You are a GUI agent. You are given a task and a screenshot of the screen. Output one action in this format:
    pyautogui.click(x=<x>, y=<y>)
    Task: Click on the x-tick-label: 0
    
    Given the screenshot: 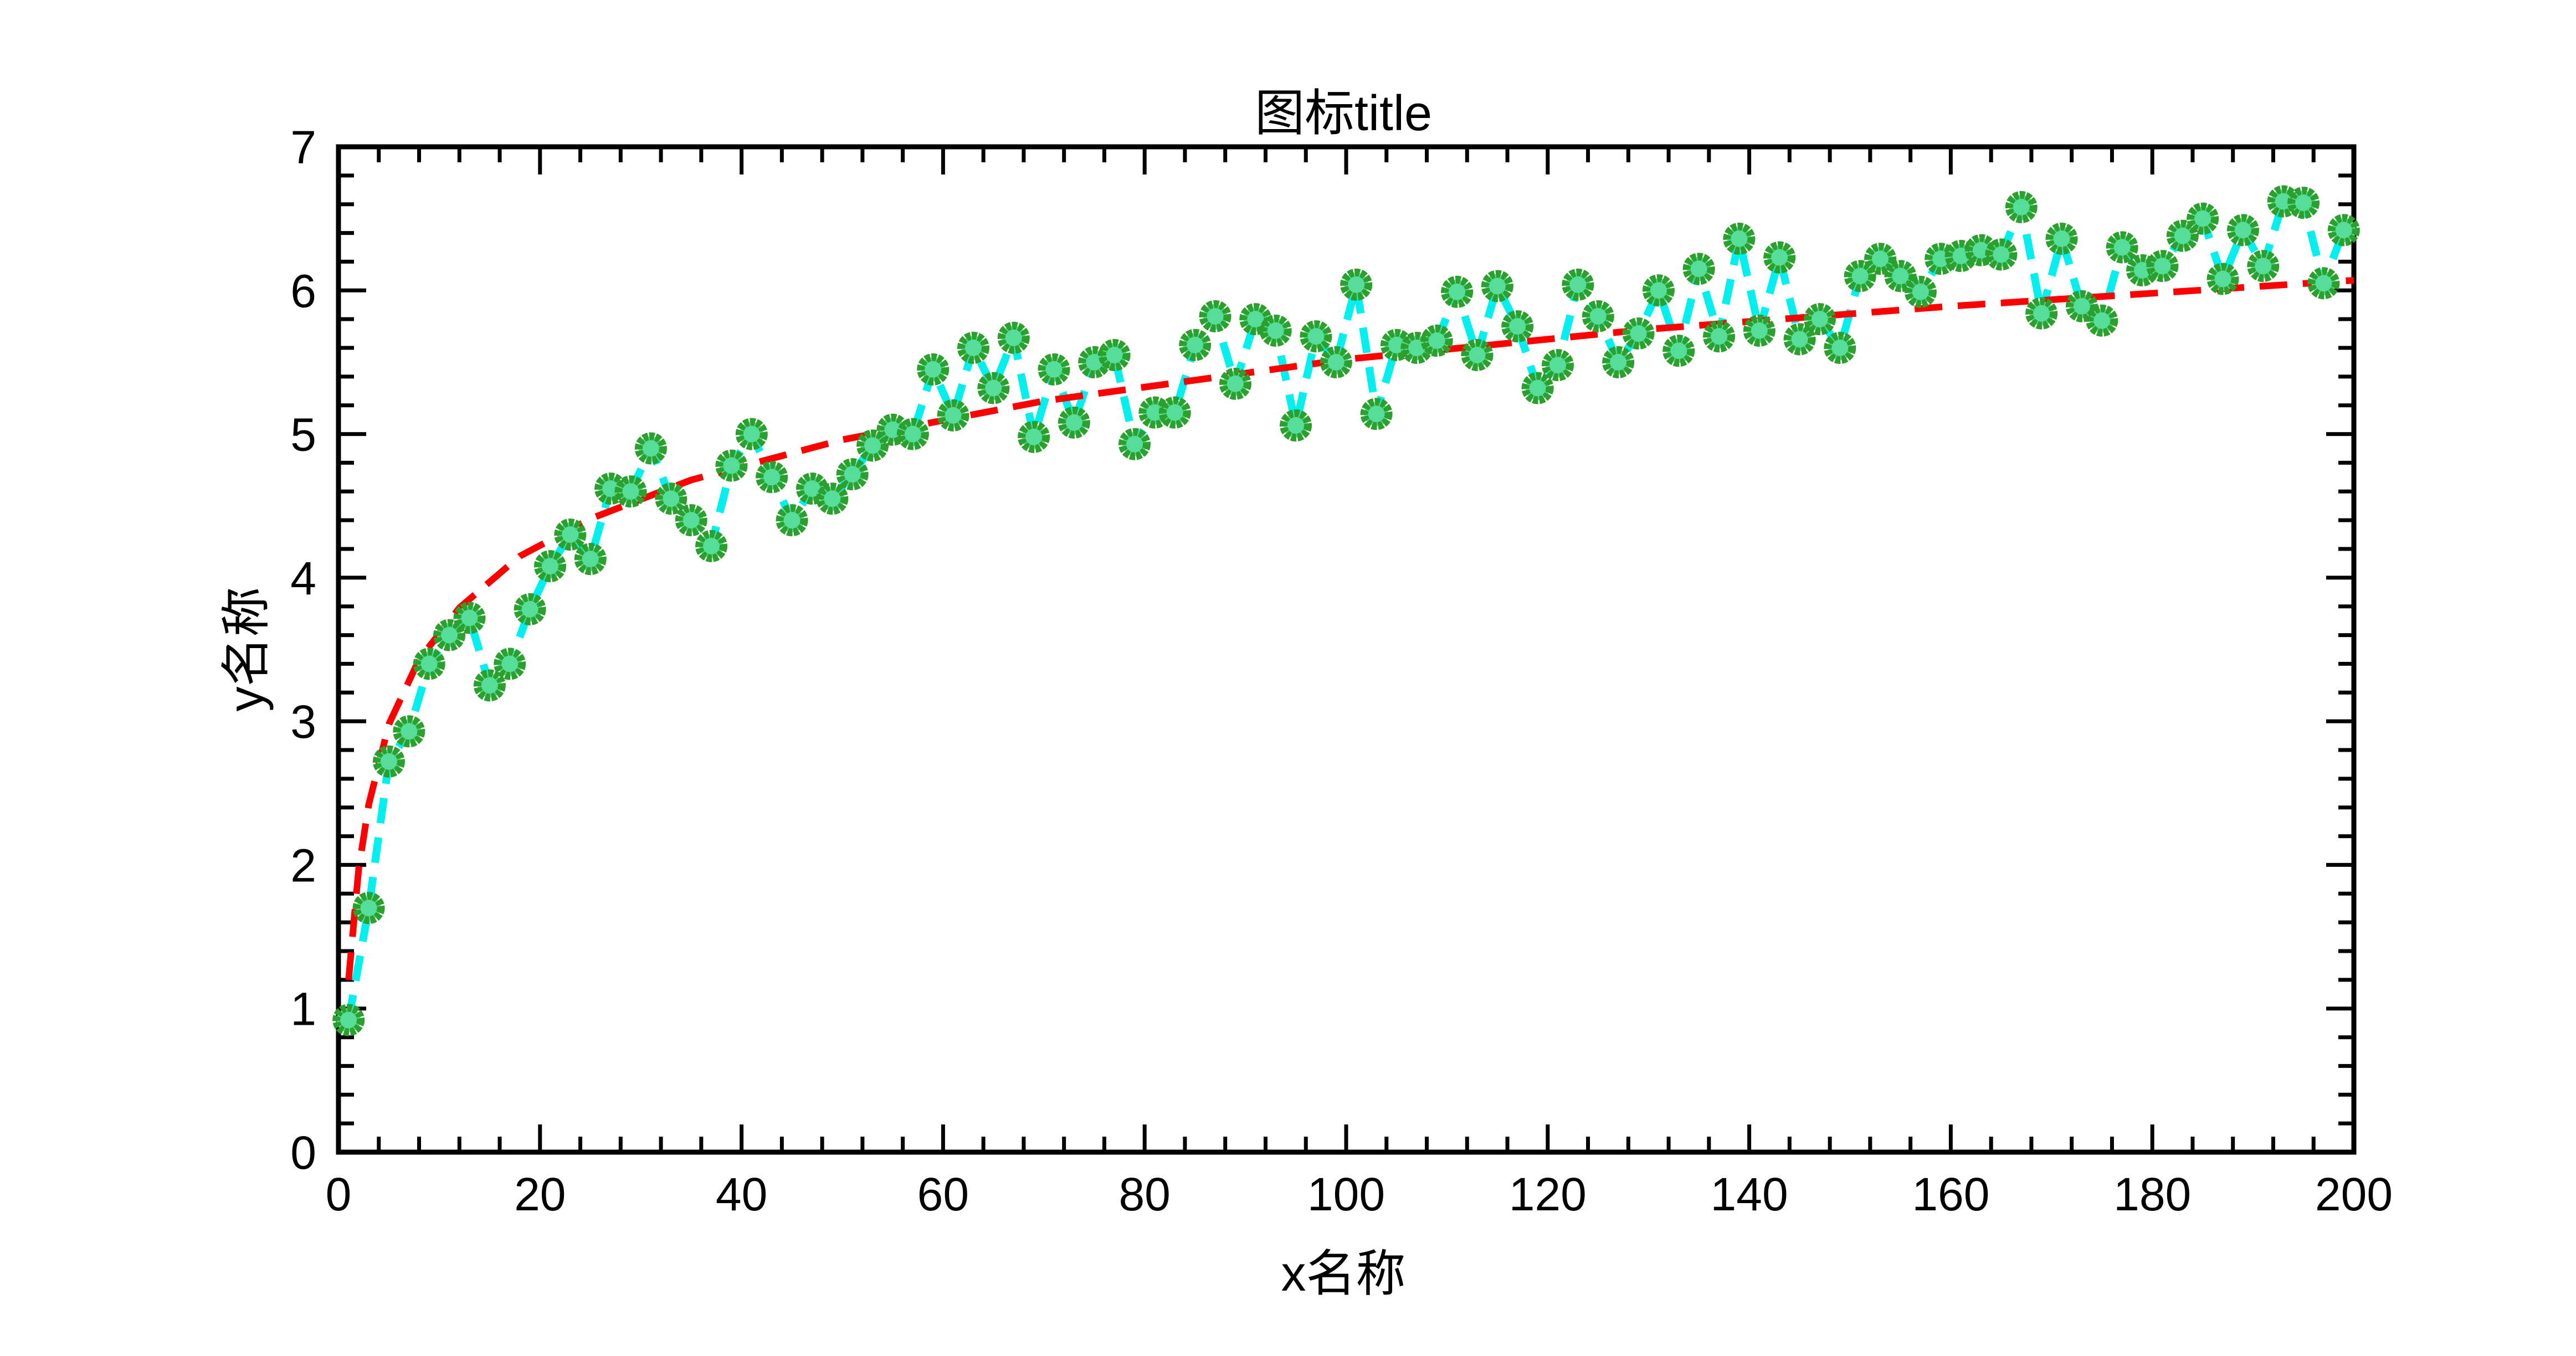 What is the action you would take?
    pyautogui.click(x=339, y=1194)
    